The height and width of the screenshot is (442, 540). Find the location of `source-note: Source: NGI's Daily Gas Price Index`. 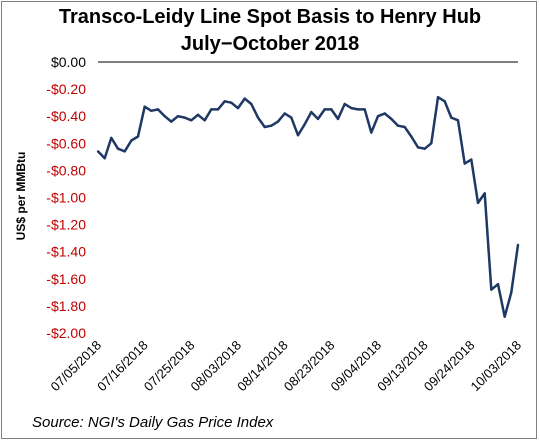

source-note: Source: NGI's Daily Gas Price Index is located at coordinates (153, 422).